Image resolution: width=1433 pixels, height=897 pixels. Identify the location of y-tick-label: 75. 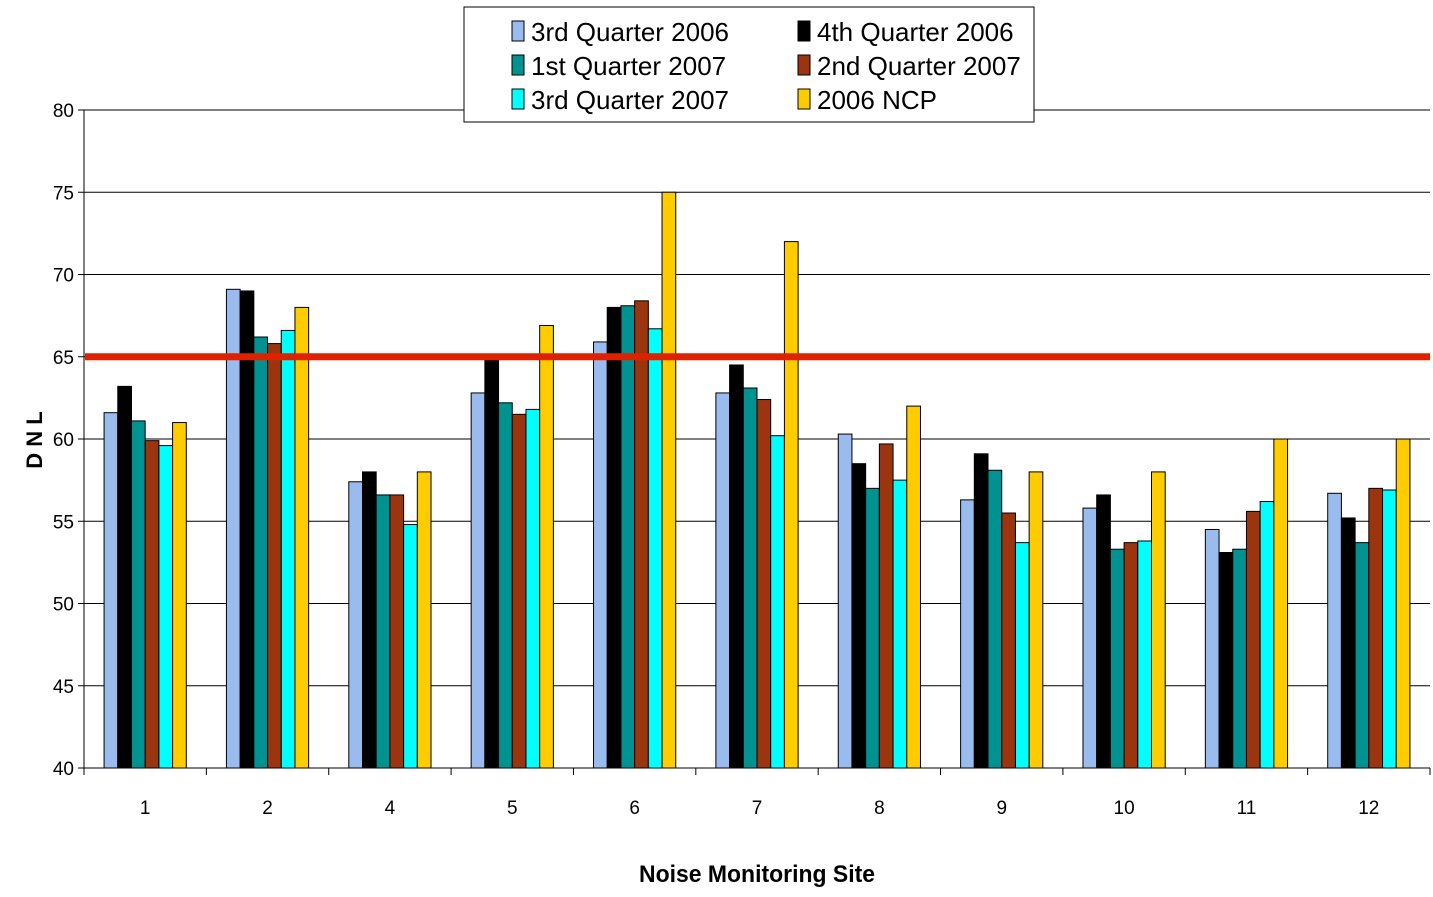
(63, 193).